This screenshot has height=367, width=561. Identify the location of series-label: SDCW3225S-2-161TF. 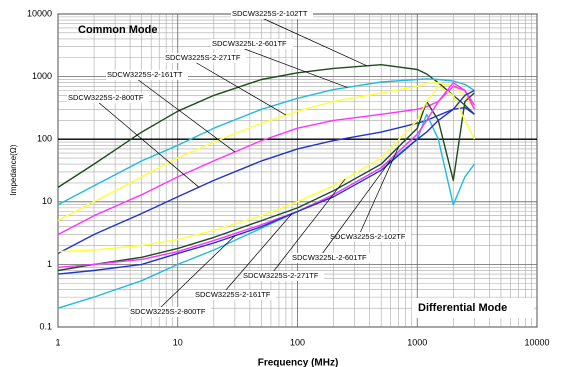
(233, 294).